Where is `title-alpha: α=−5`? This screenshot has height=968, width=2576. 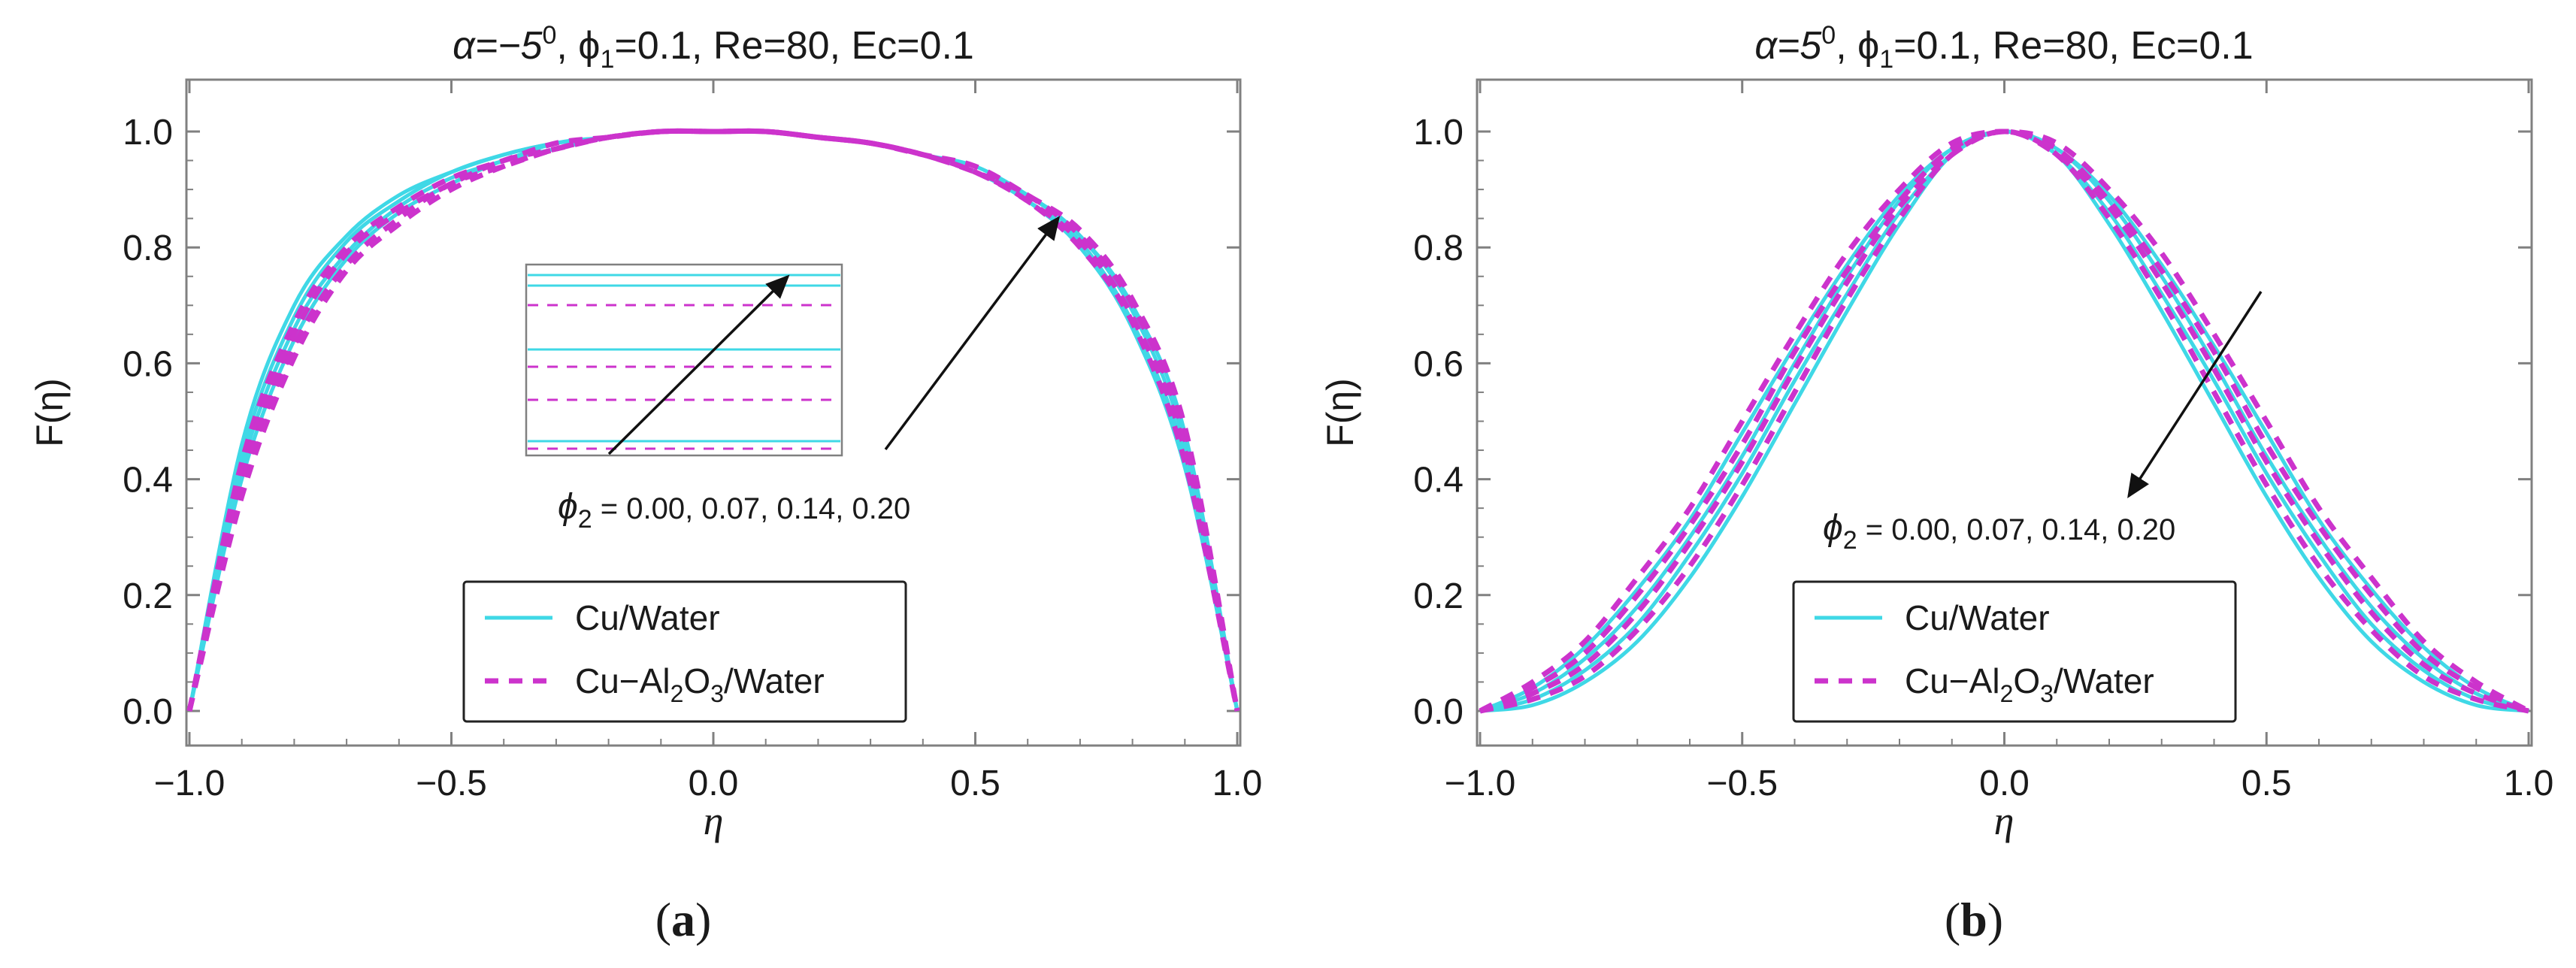
title-alpha: α=−5 is located at coordinates (498, 46).